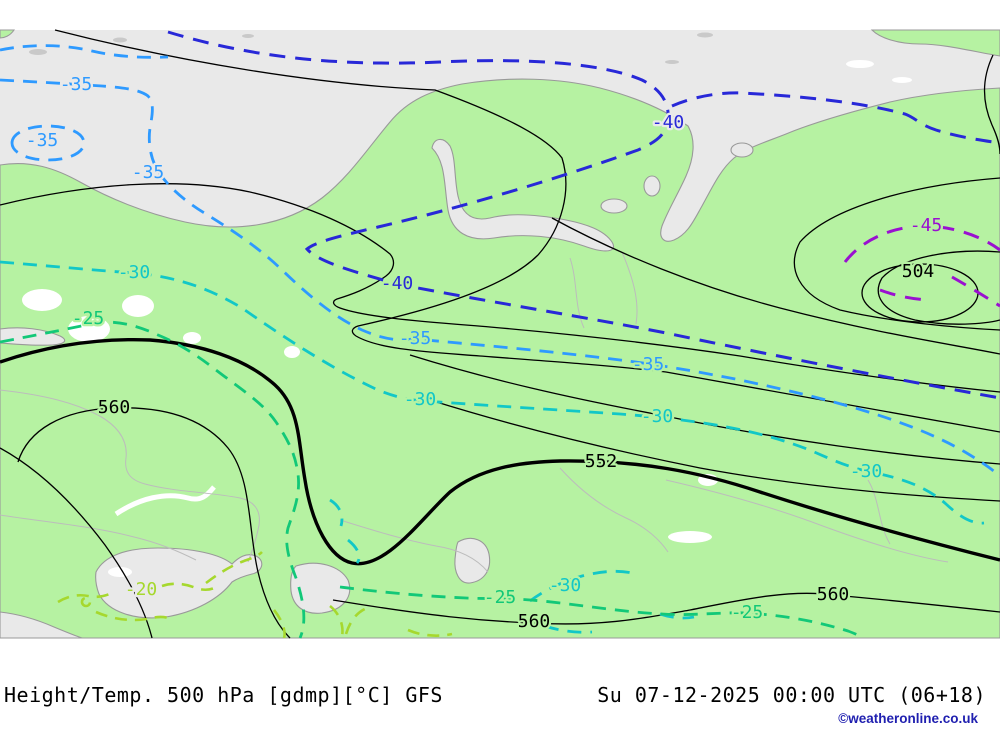 Image resolution: width=1000 pixels, height=733 pixels. What do you see at coordinates (926, 225) in the screenshot?
I see `temp-contour-label: -45` at bounding box center [926, 225].